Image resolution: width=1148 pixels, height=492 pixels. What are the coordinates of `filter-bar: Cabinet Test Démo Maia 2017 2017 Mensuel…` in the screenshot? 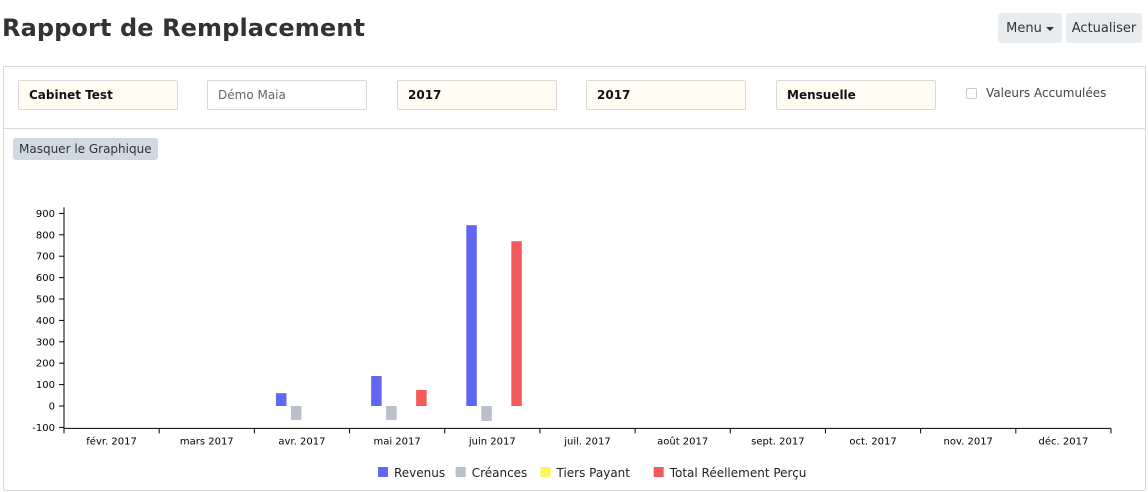 It's located at (574, 98).